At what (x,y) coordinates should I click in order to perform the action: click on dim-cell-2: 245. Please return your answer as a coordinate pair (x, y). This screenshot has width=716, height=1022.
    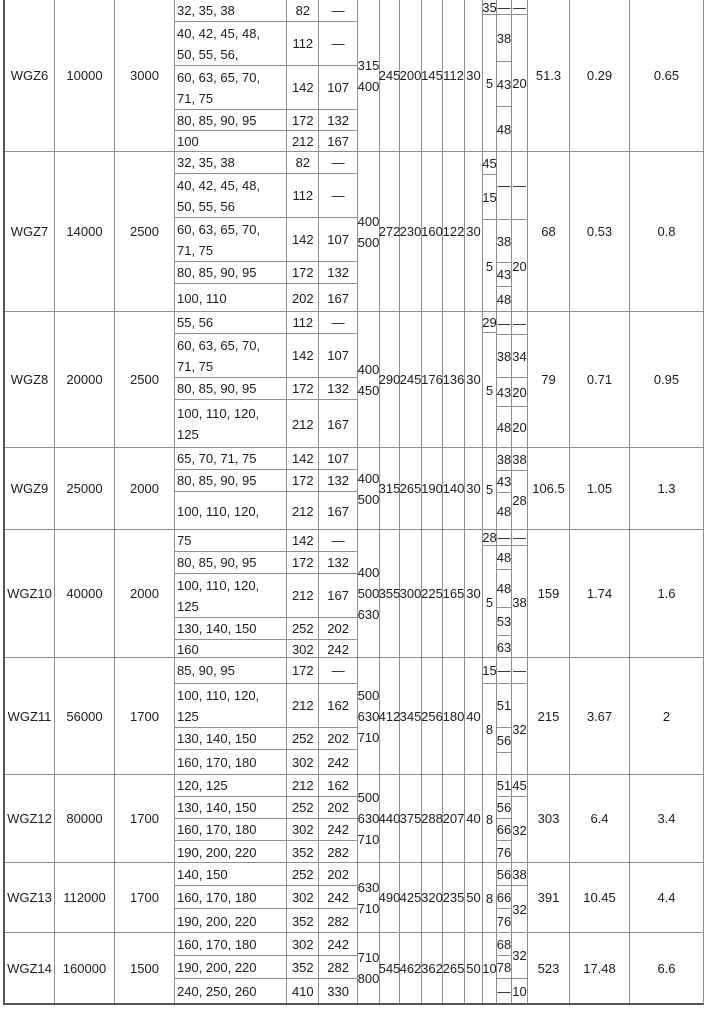
    Looking at the image, I should click on (411, 379).